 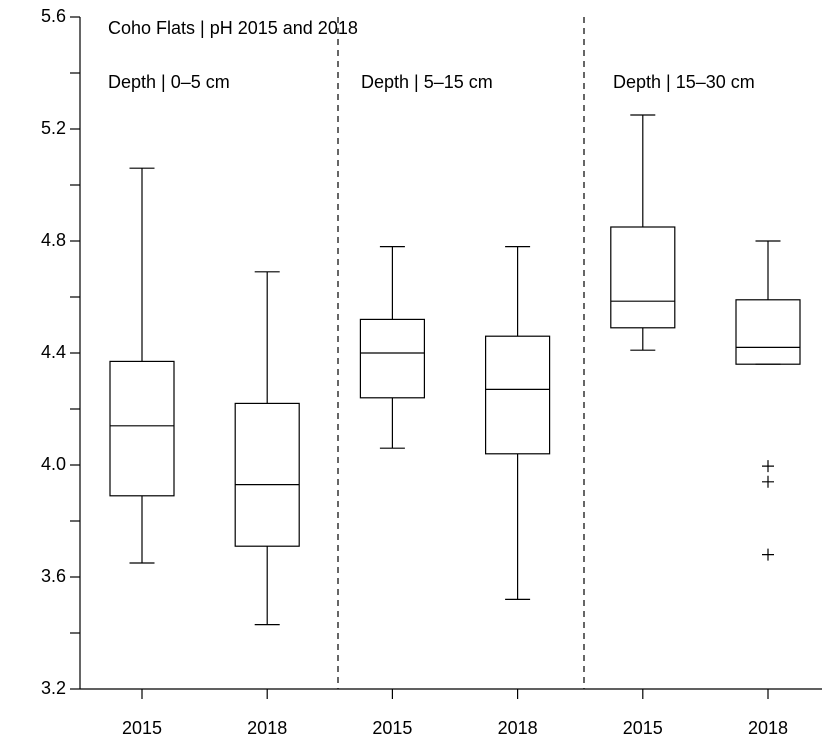 I want to click on panel-label: Depth | 0–5 cm, so click(x=169, y=82).